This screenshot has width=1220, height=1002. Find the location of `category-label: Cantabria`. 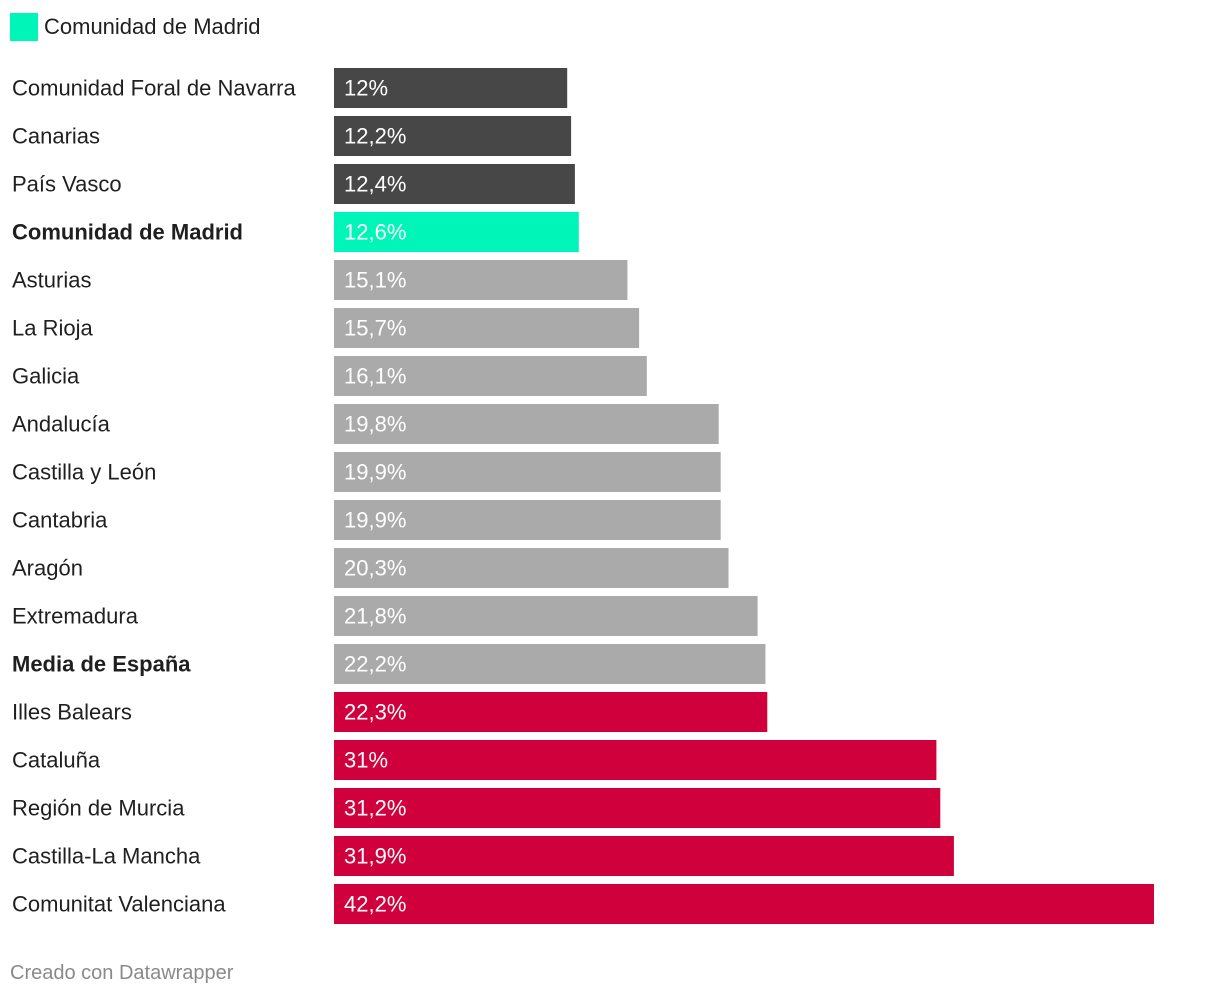

category-label: Cantabria is located at coordinates (60, 520).